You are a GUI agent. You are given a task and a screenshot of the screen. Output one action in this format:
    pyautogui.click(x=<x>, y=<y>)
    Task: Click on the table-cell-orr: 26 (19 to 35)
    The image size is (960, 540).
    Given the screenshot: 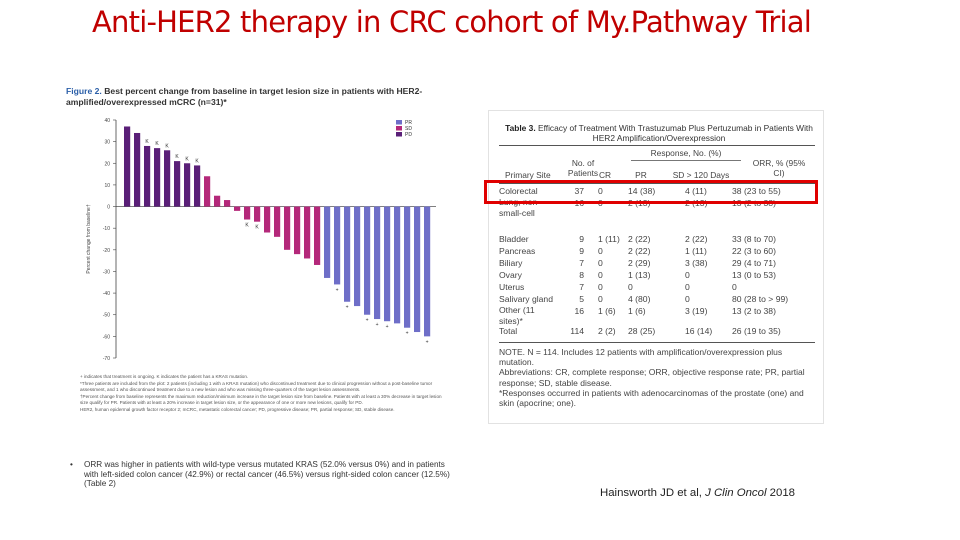 What is the action you would take?
    pyautogui.click(x=756, y=331)
    